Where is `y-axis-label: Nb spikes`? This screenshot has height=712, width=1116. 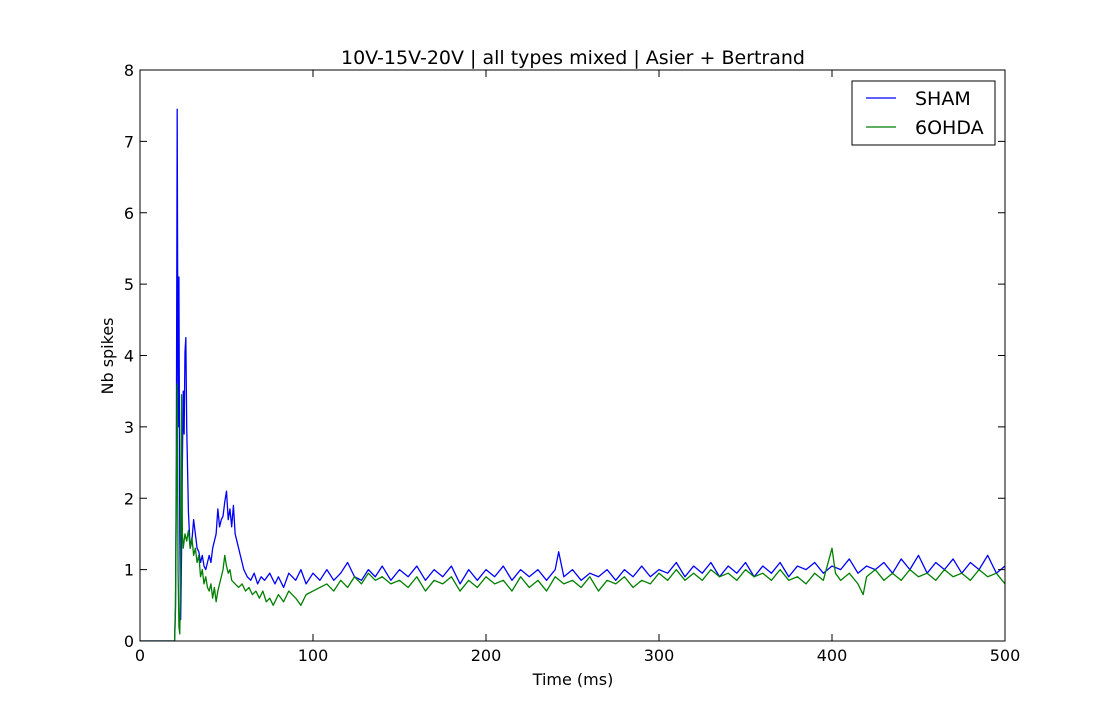 y-axis-label: Nb spikes is located at coordinates (107, 355).